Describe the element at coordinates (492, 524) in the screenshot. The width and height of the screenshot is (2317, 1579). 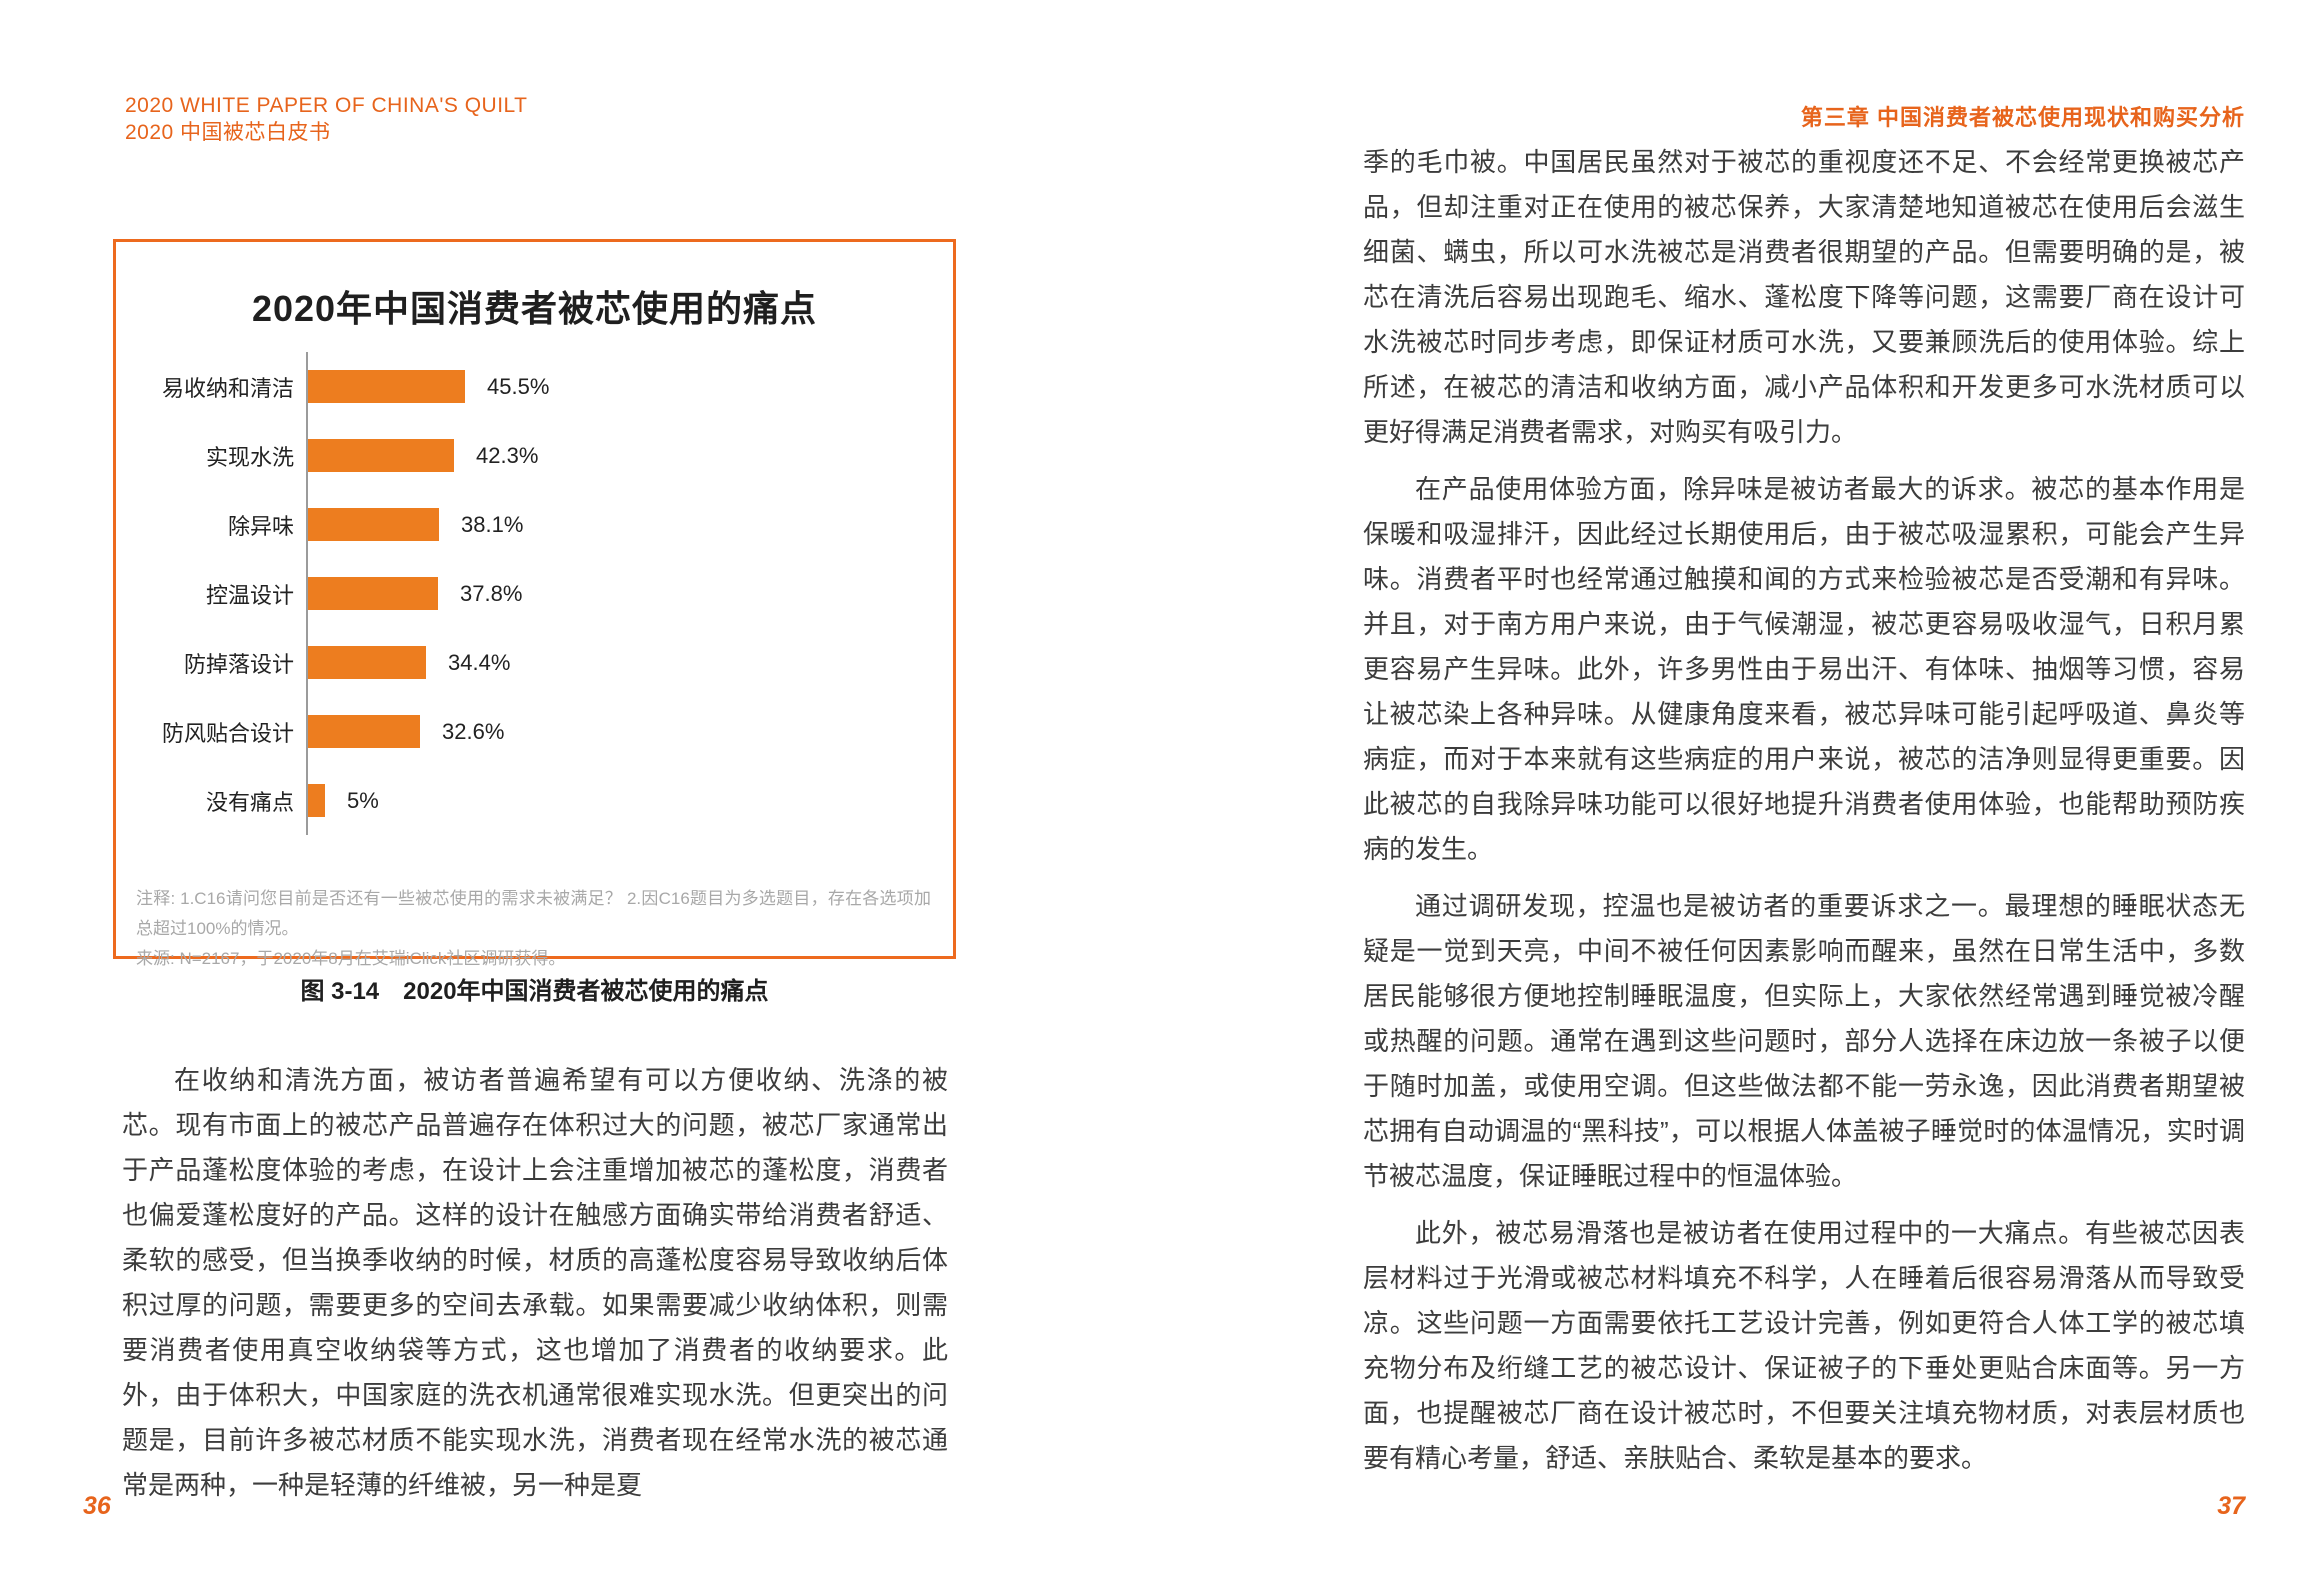
I see `bar-value-label: 38.1%` at that location.